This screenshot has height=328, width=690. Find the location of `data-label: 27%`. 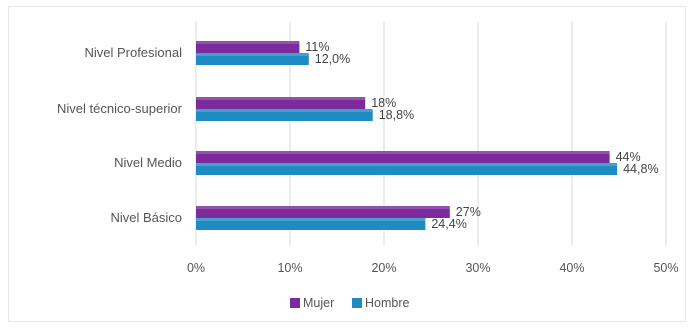

data-label: 27% is located at coordinates (468, 212).